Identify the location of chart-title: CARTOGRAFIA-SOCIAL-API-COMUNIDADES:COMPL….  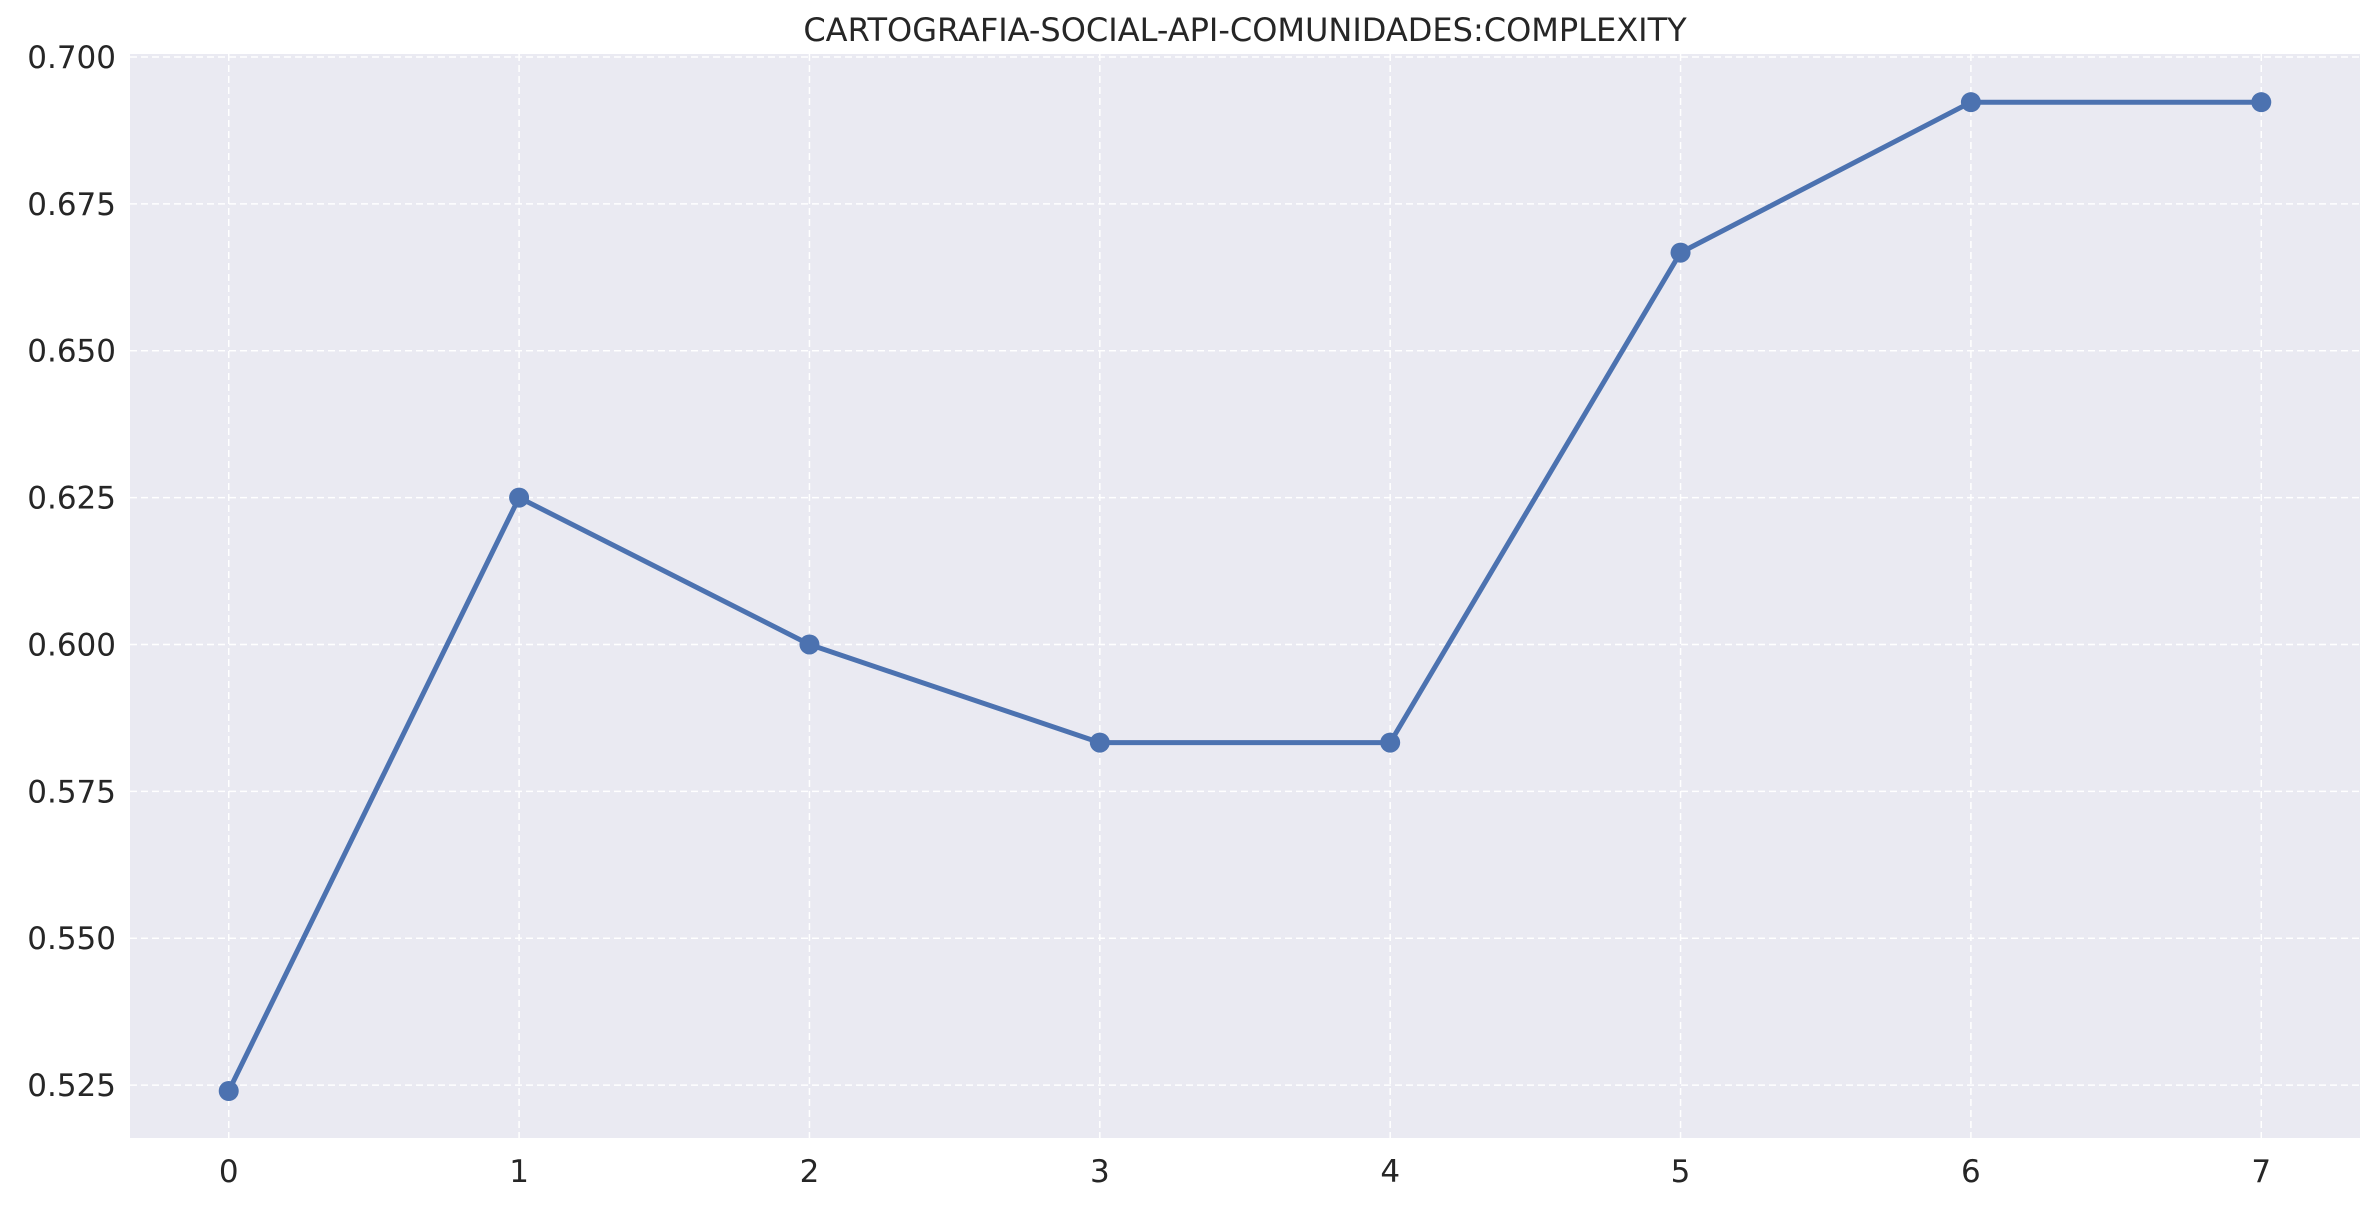
(1245, 30).